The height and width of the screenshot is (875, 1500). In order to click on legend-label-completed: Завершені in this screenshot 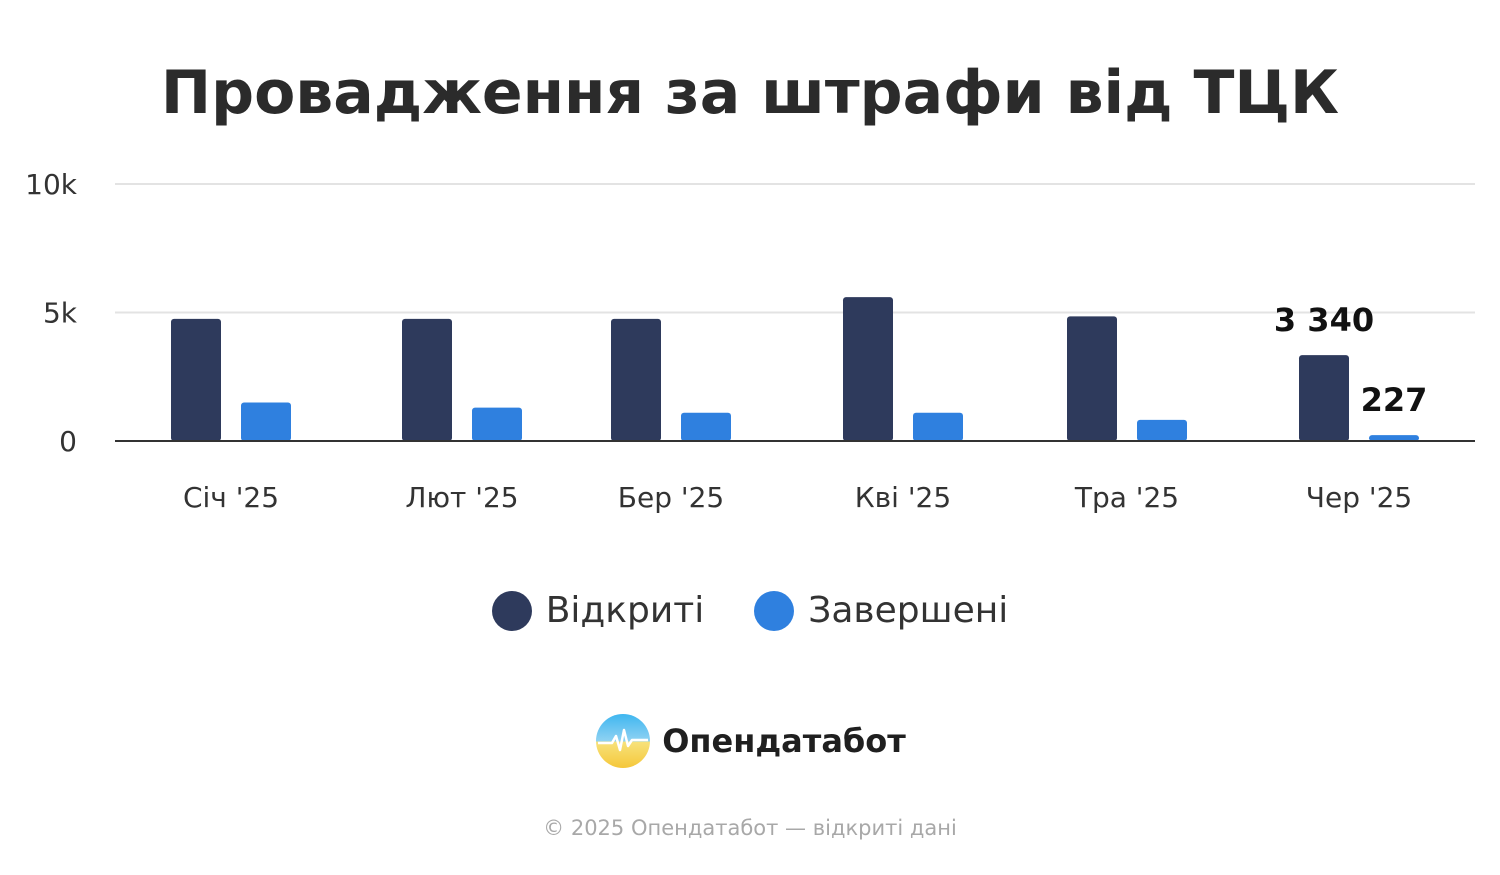, I will do `click(908, 610)`.